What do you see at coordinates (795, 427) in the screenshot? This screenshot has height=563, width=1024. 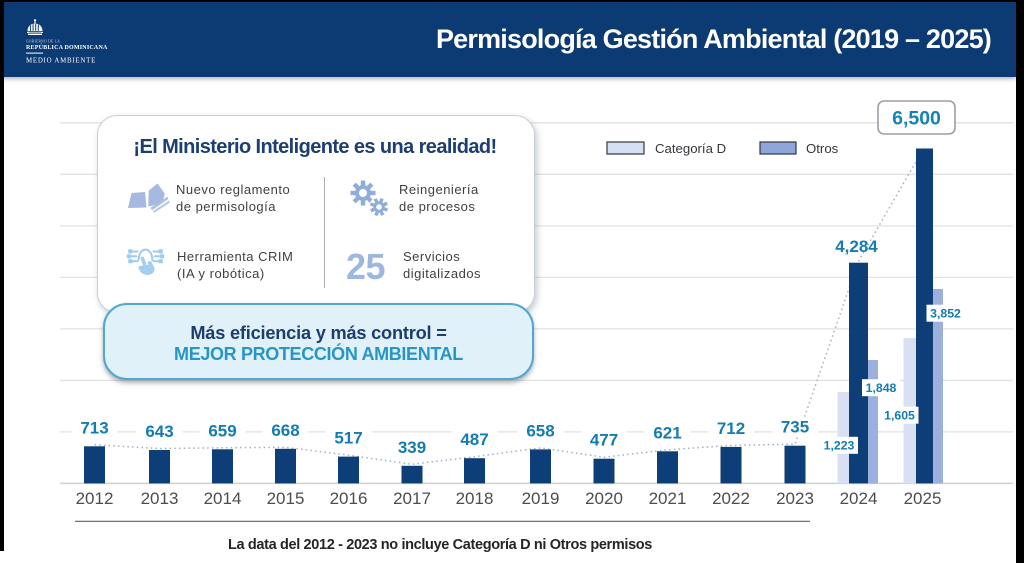 I see `svg-text: 735` at bounding box center [795, 427].